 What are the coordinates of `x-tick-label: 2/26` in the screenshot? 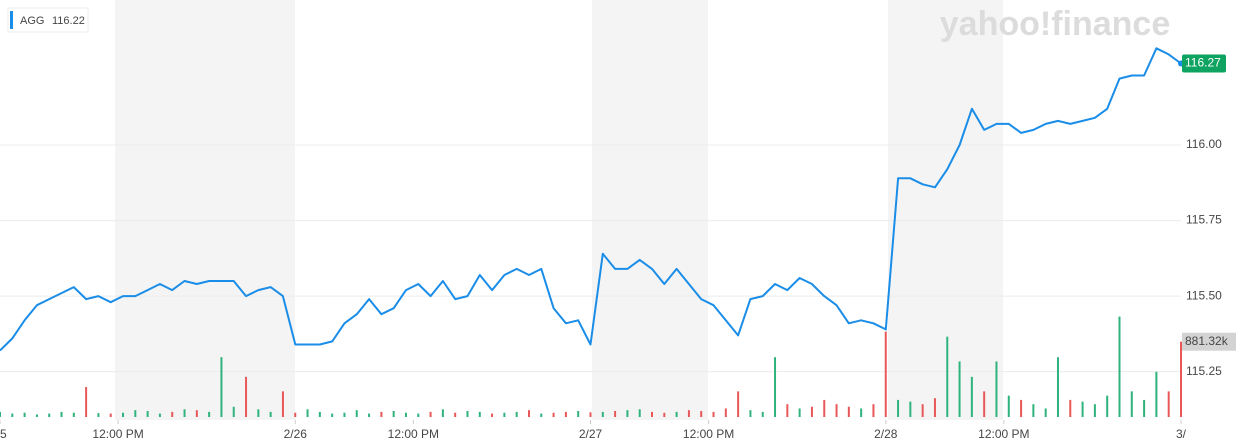 It's located at (296, 434).